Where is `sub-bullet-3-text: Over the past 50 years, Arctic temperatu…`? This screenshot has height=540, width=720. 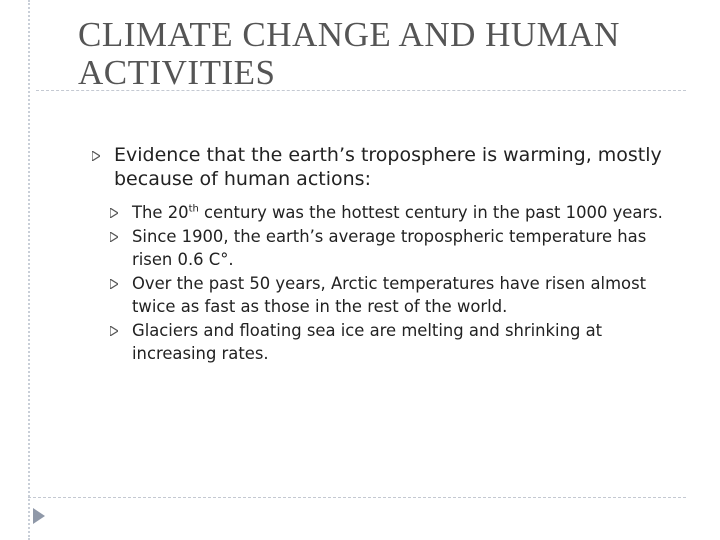 sub-bullet-3-text: Over the past 50 years, Arctic temperatu… is located at coordinates (389, 295).